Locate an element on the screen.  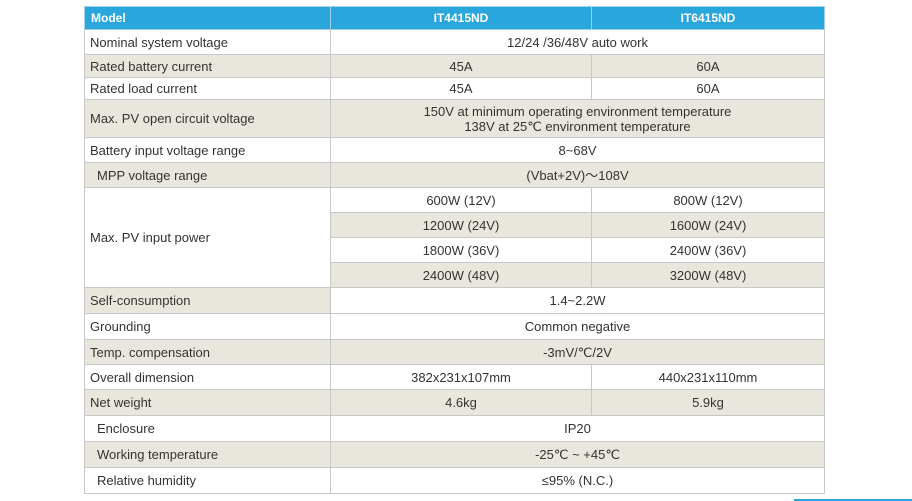
table-row: Rated load current 45A 60A is located at coordinates (454, 88).